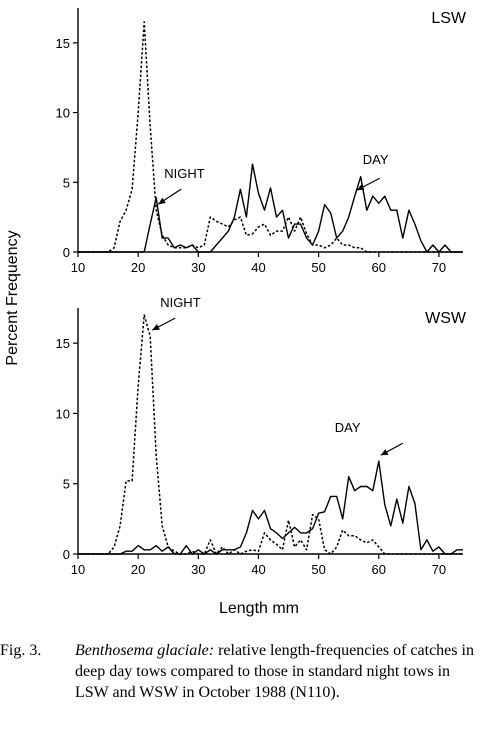 The width and height of the screenshot is (480, 747). Describe the element at coordinates (270, 507) in the screenshot. I see `panel-wsw-series-day-line` at that location.